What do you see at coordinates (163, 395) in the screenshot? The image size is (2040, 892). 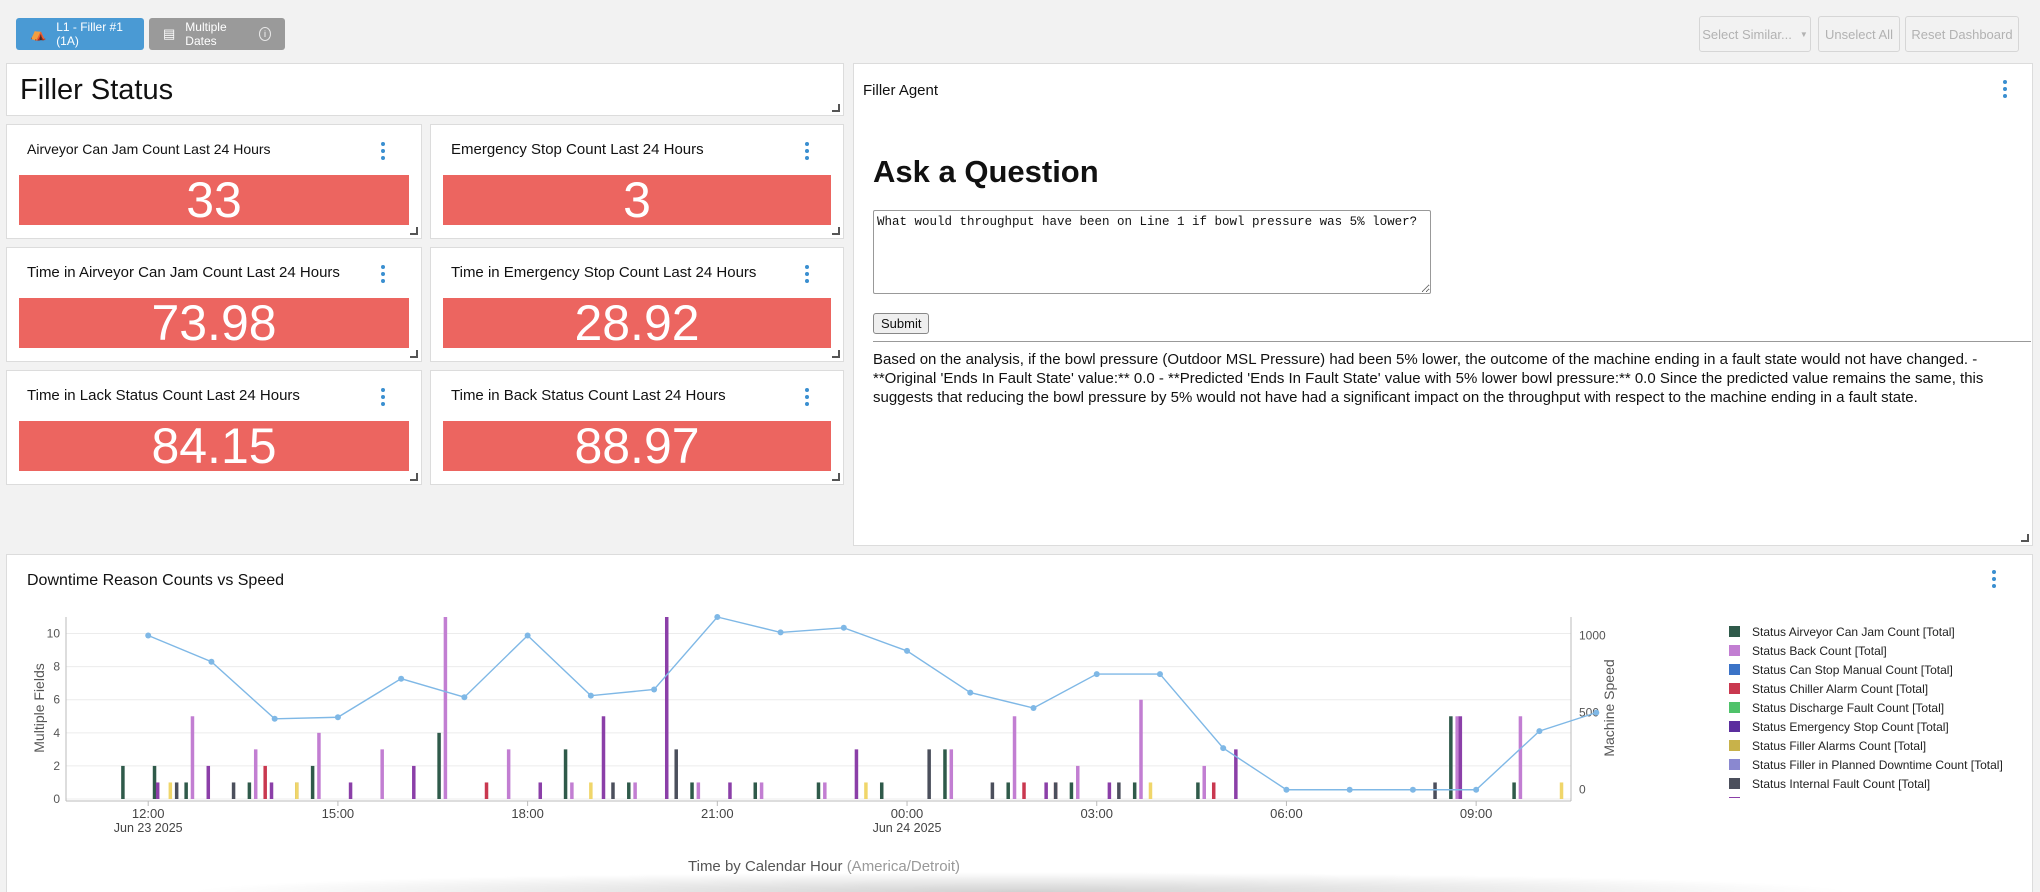 I see `kpi-title: Time in Lack Status Count Last 24 Hours` at bounding box center [163, 395].